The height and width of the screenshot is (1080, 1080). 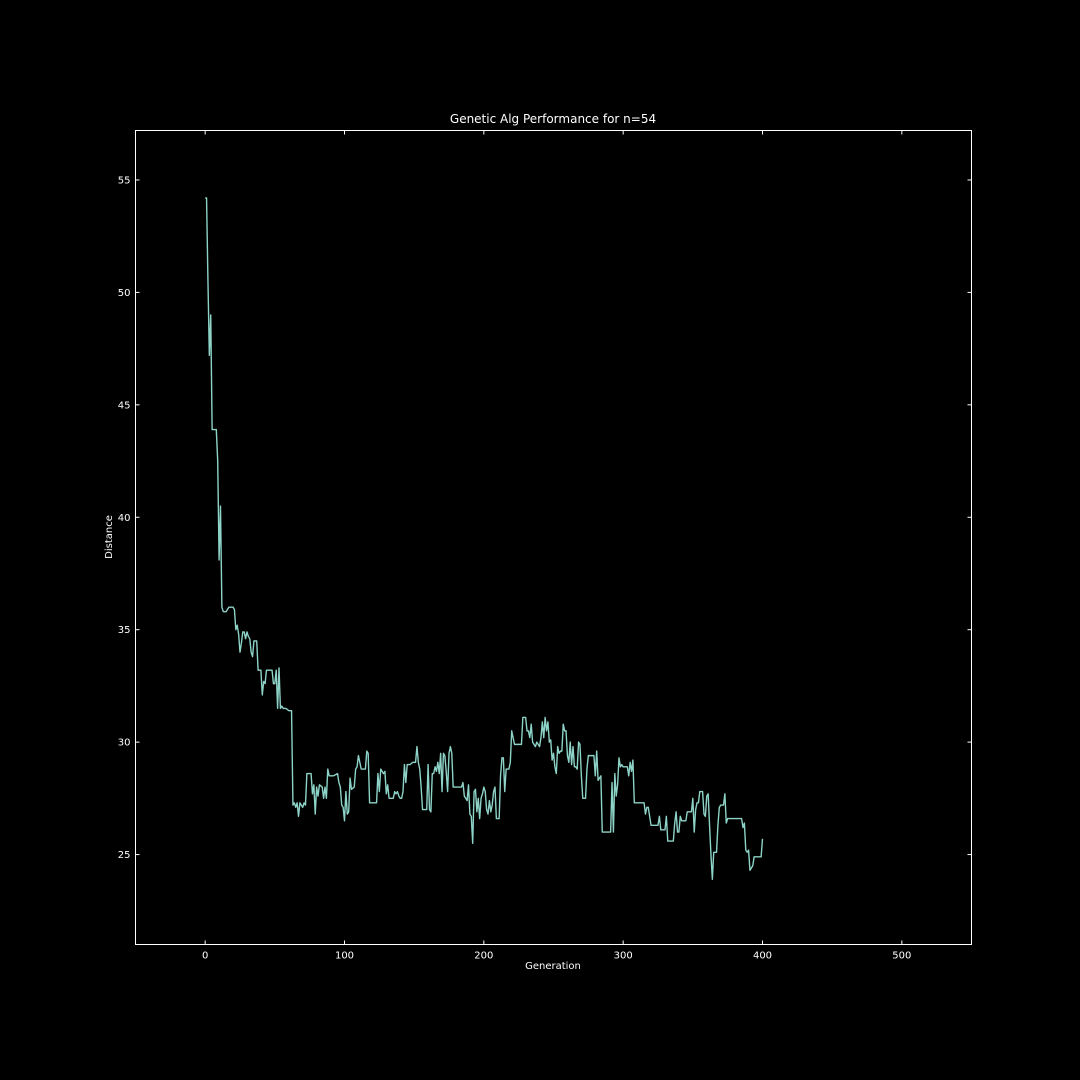 What do you see at coordinates (124, 630) in the screenshot?
I see `y-tick-label: 35` at bounding box center [124, 630].